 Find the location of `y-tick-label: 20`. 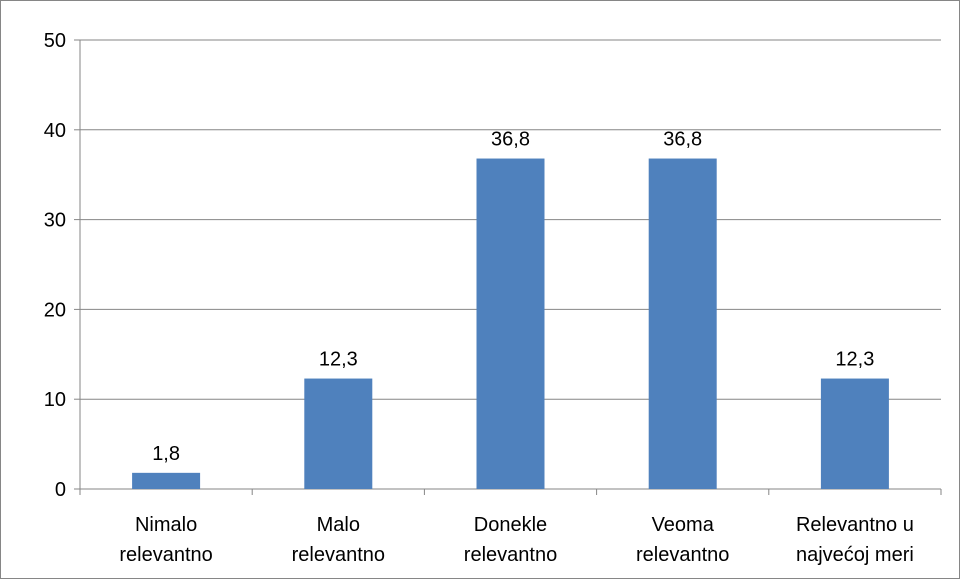

y-tick-label: 20 is located at coordinates (55, 310).